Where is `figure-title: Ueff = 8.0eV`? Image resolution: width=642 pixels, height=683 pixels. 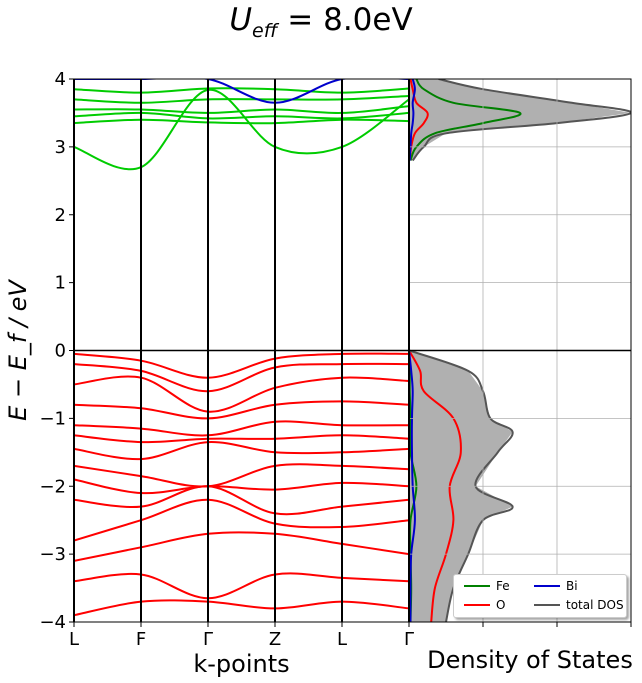
figure-title: Ueff = 8.0eV is located at coordinates (321, 22).